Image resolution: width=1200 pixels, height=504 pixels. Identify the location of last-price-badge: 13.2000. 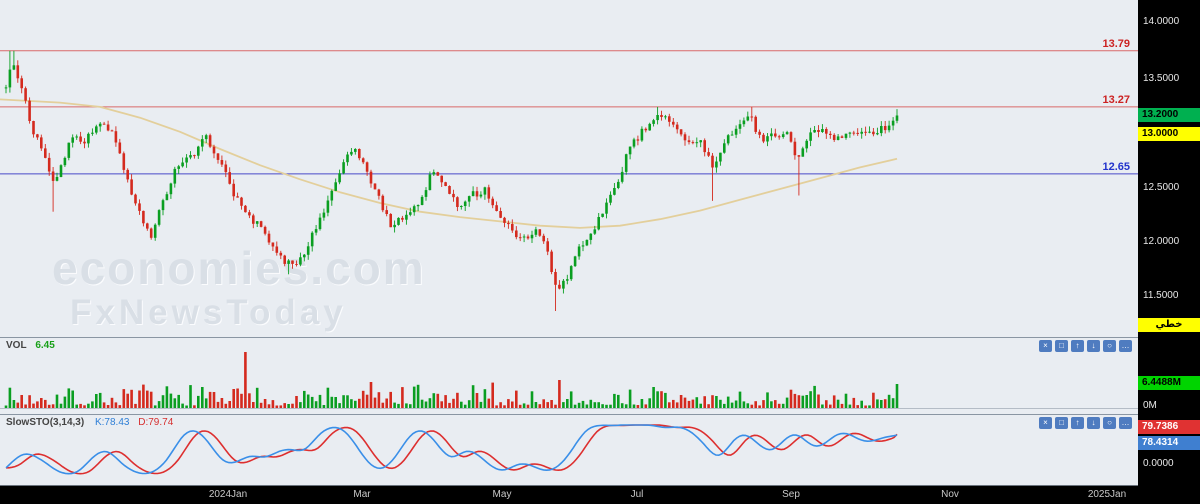
(1169, 115).